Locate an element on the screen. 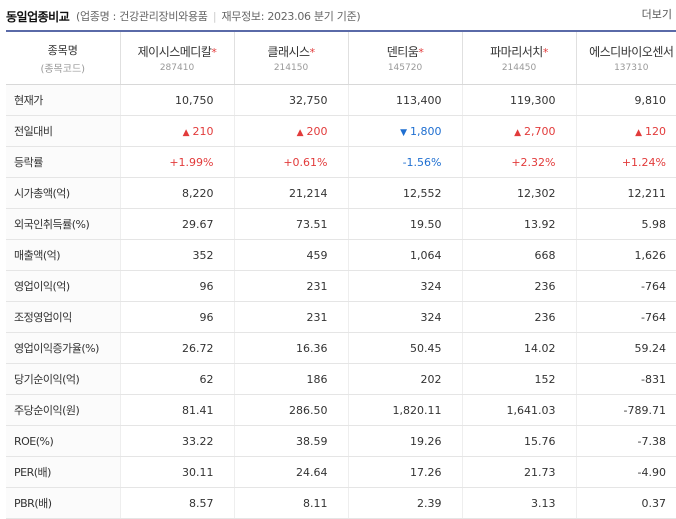 This screenshot has width=676, height=519. finance-info: 재무정보: 2023.06 분기 기준) is located at coordinates (290, 16).